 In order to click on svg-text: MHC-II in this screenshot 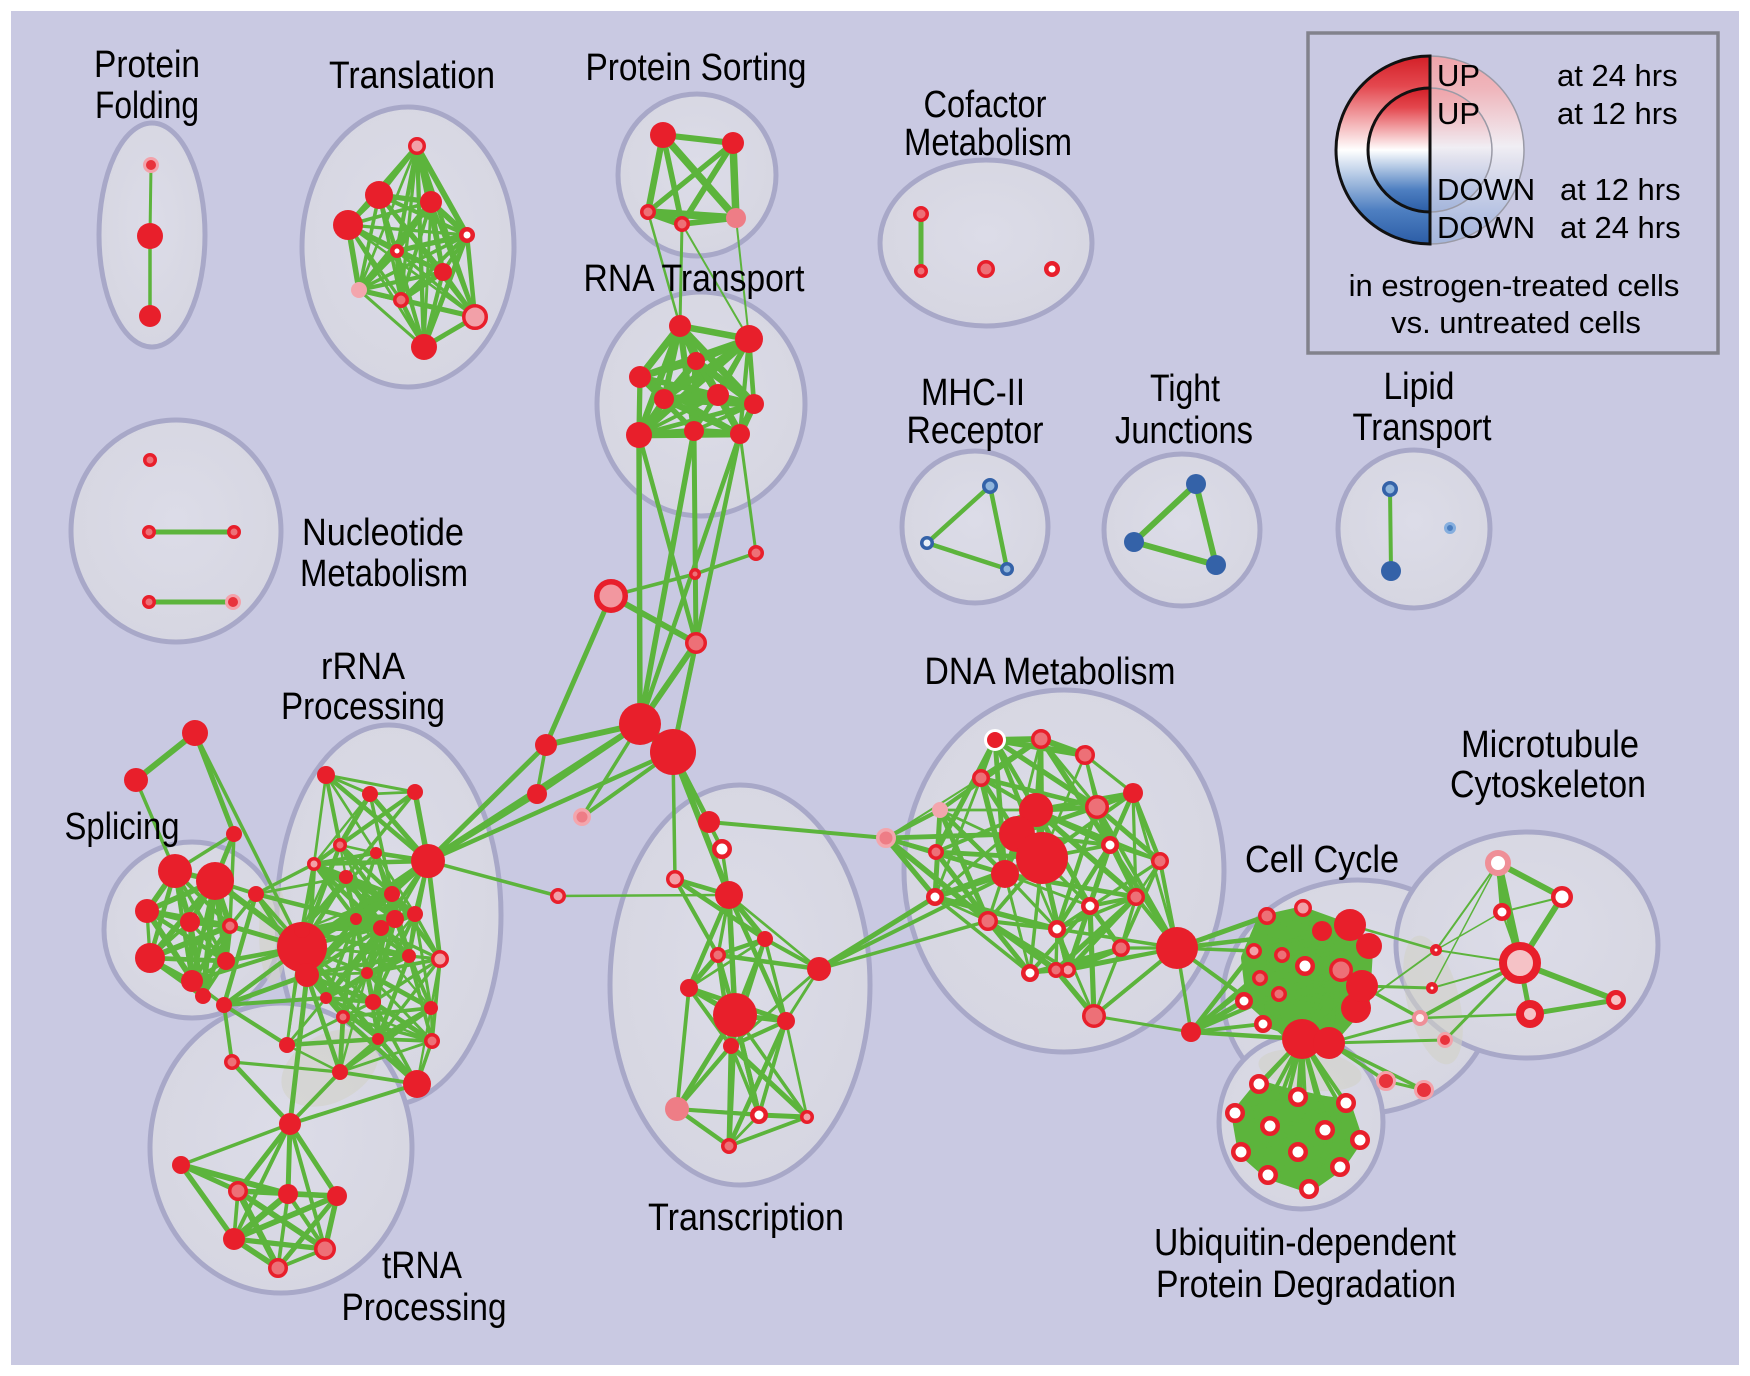, I will do `click(973, 393)`.